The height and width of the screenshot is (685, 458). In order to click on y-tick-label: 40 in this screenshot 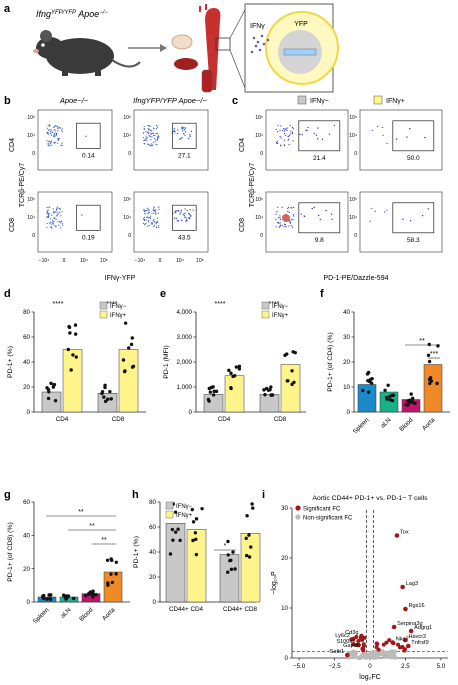, I will do `click(346, 312)`.